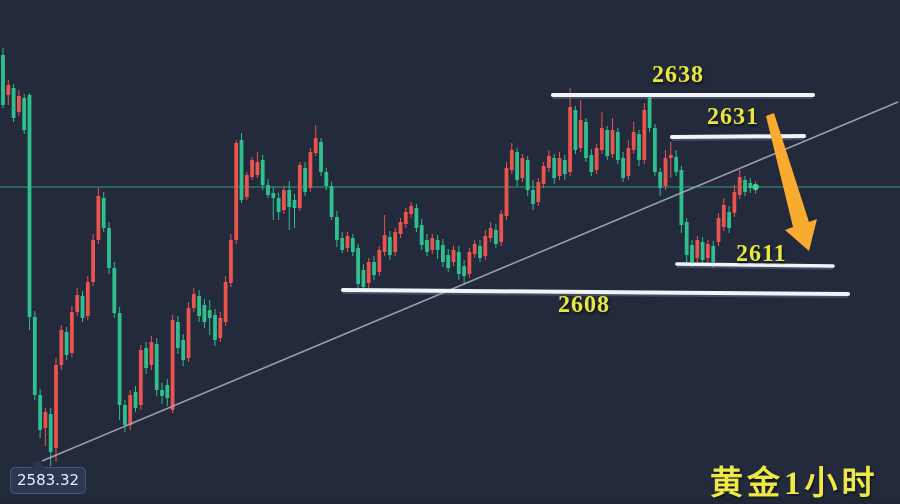 Image resolution: width=900 pixels, height=504 pixels. I want to click on level-line-shadow, so click(755, 267).